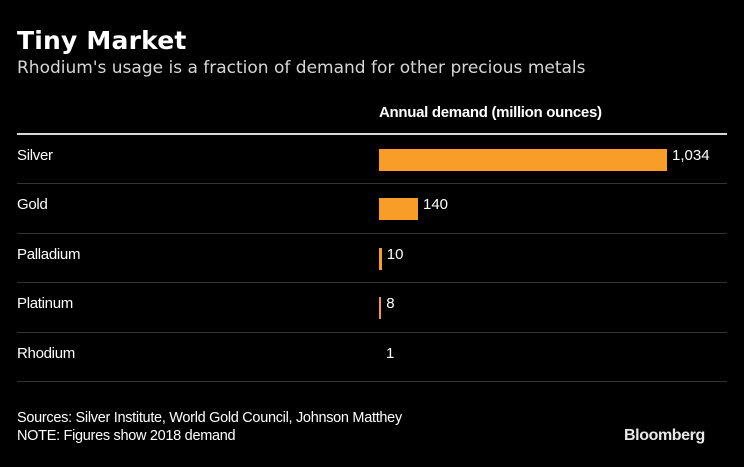 The width and height of the screenshot is (744, 467). I want to click on value-label: 1,034, so click(691, 155).